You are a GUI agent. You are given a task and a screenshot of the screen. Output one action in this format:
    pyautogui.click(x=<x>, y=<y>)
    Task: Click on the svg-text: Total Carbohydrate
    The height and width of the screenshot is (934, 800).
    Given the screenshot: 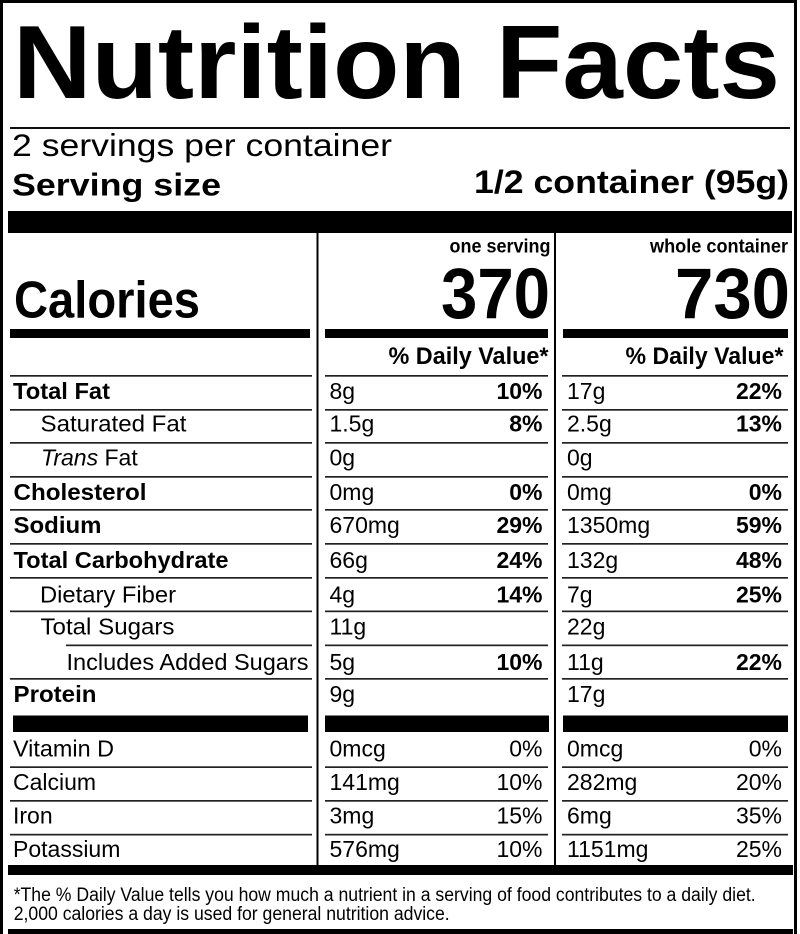 What is the action you would take?
    pyautogui.click(x=121, y=560)
    